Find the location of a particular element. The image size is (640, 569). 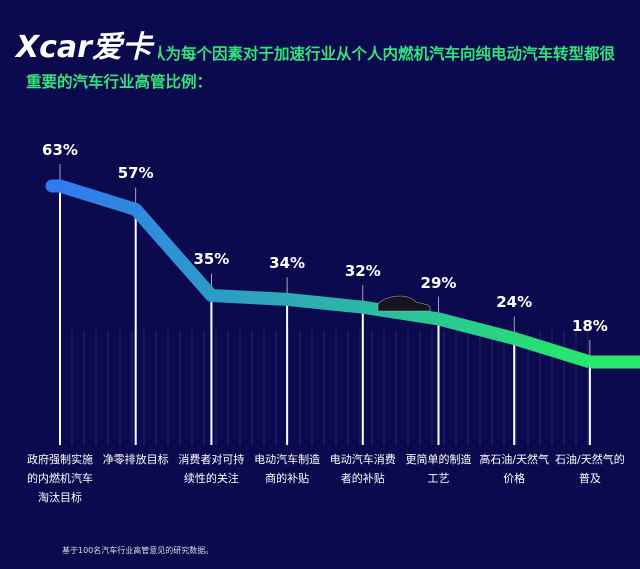

value-label: 35% is located at coordinates (211, 259).